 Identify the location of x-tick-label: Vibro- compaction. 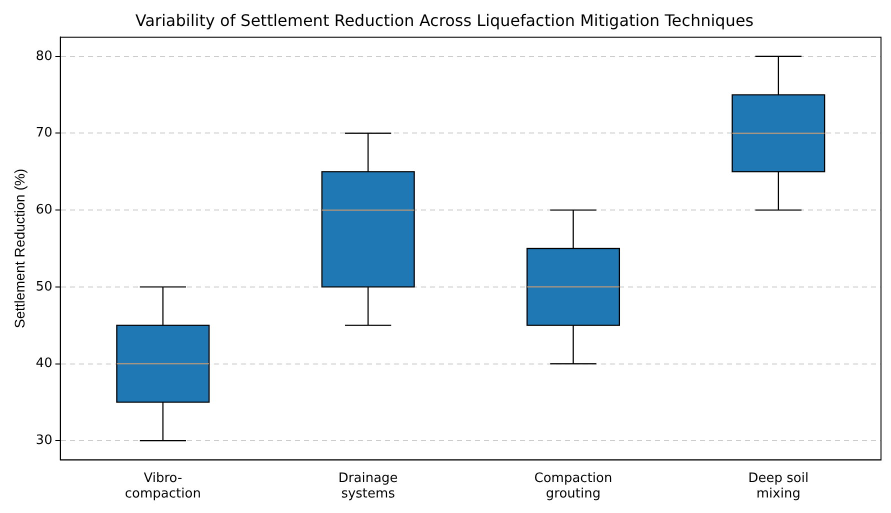
(162, 486).